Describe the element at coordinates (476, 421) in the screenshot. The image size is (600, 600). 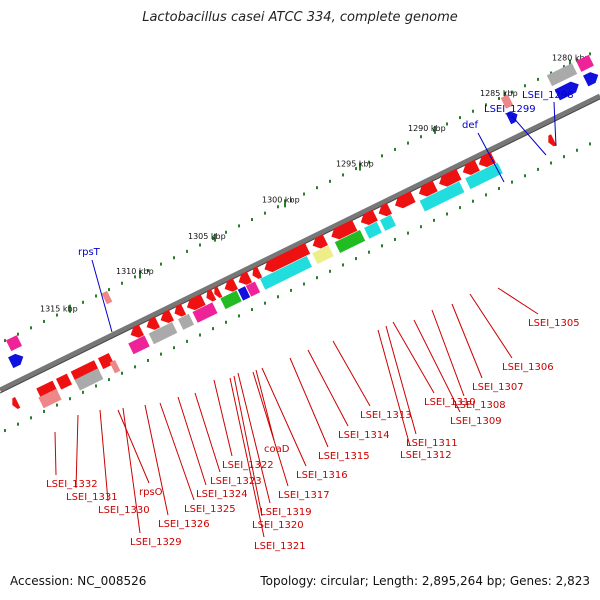
I see `reverse-gene-label: LSEI_1309` at that location.